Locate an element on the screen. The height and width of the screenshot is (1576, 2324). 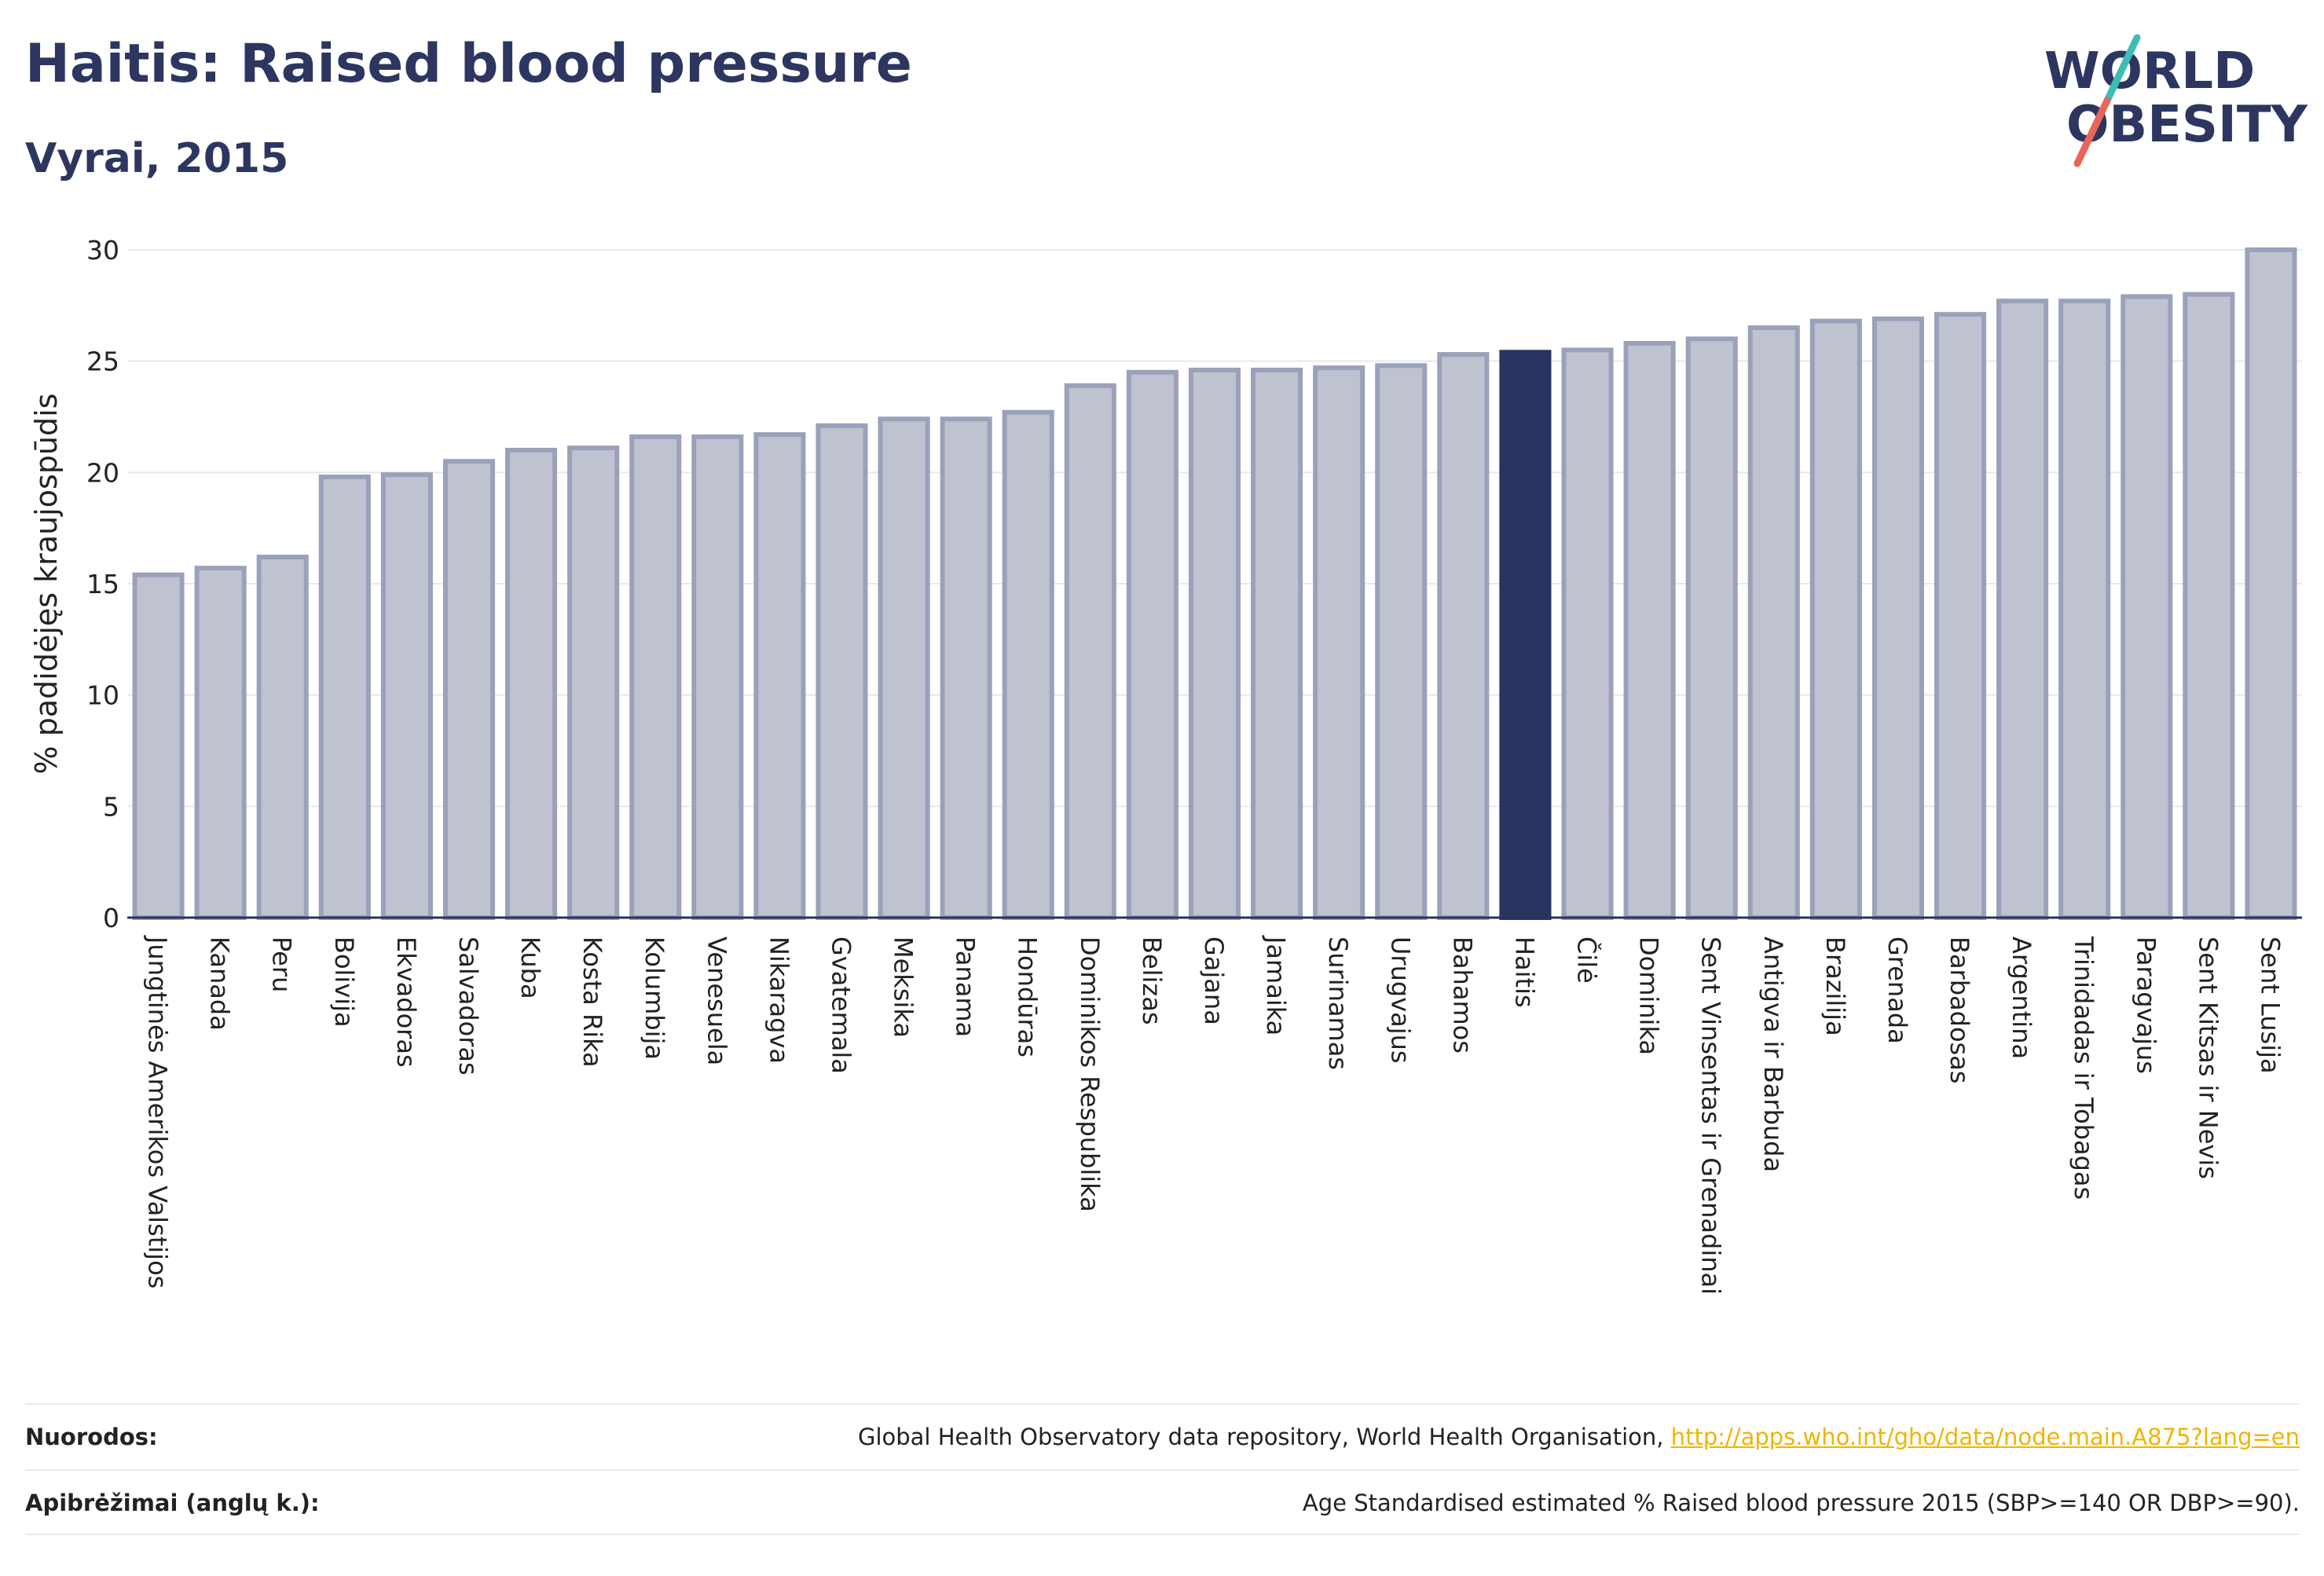
y-tick-label: 5 is located at coordinates (111, 806).